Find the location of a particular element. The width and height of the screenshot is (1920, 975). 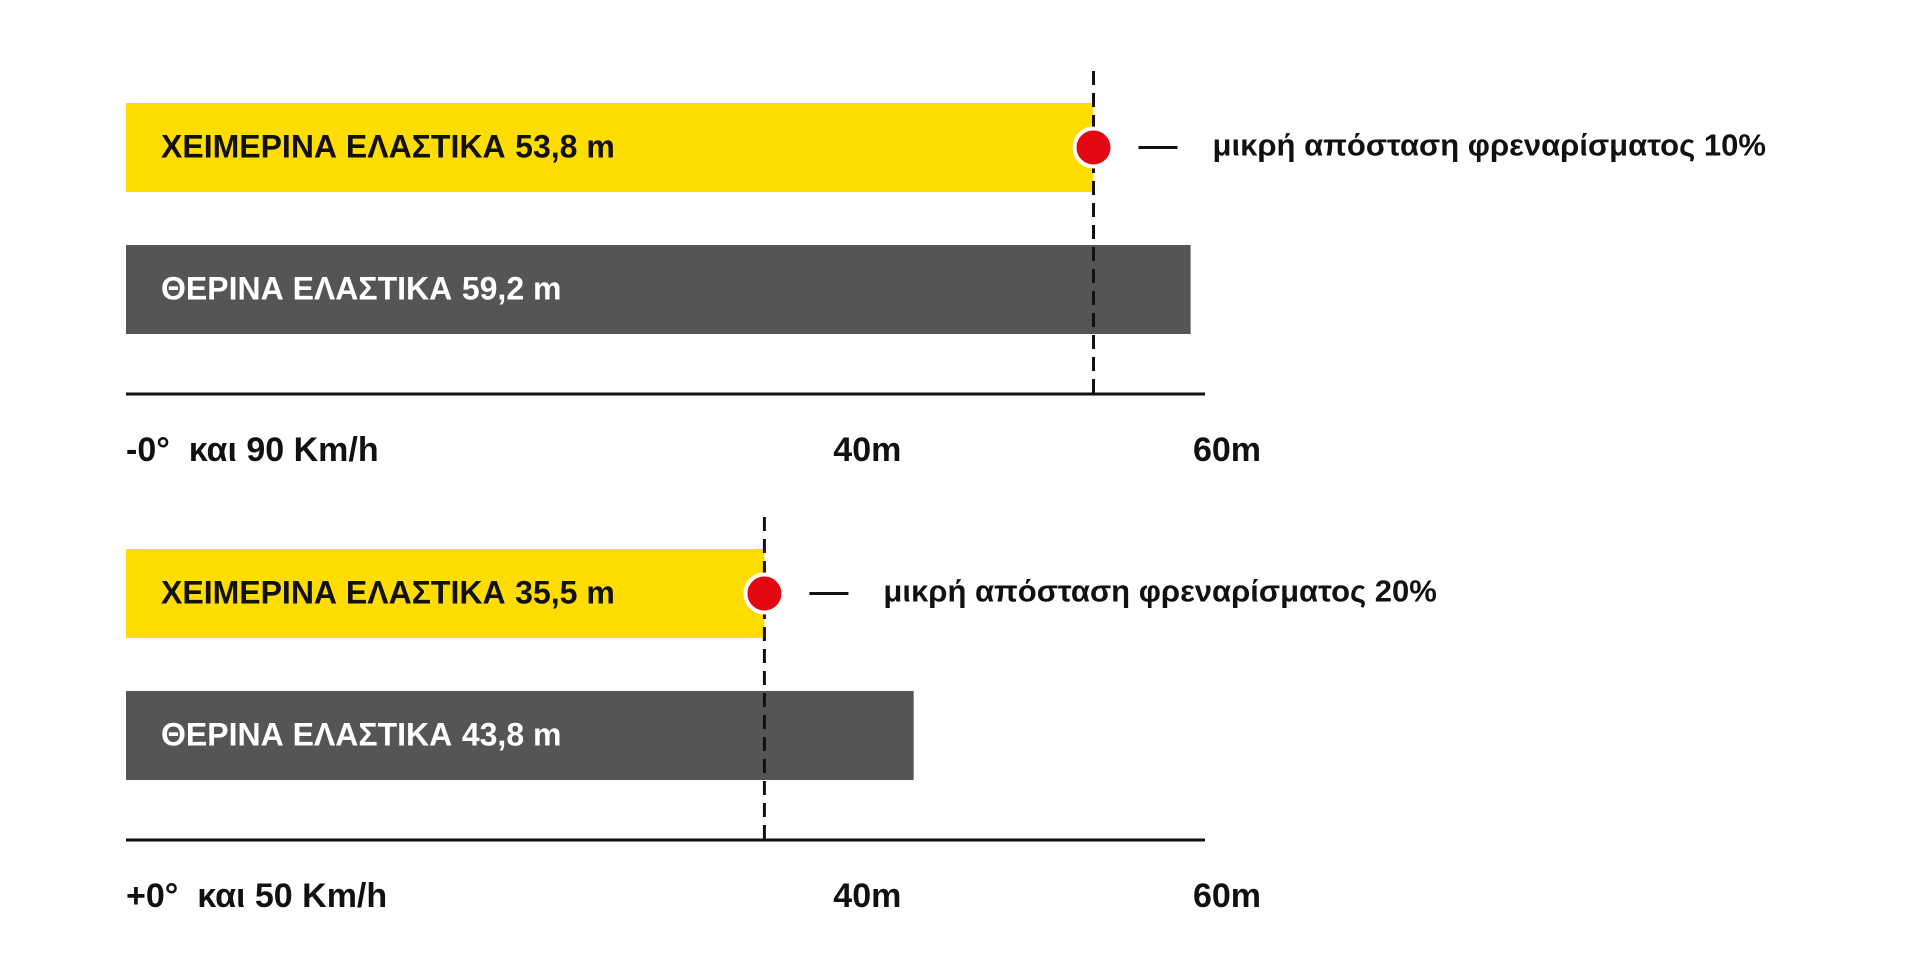

x-axis-label: -0° και 90 Km/h is located at coordinates (252, 450).